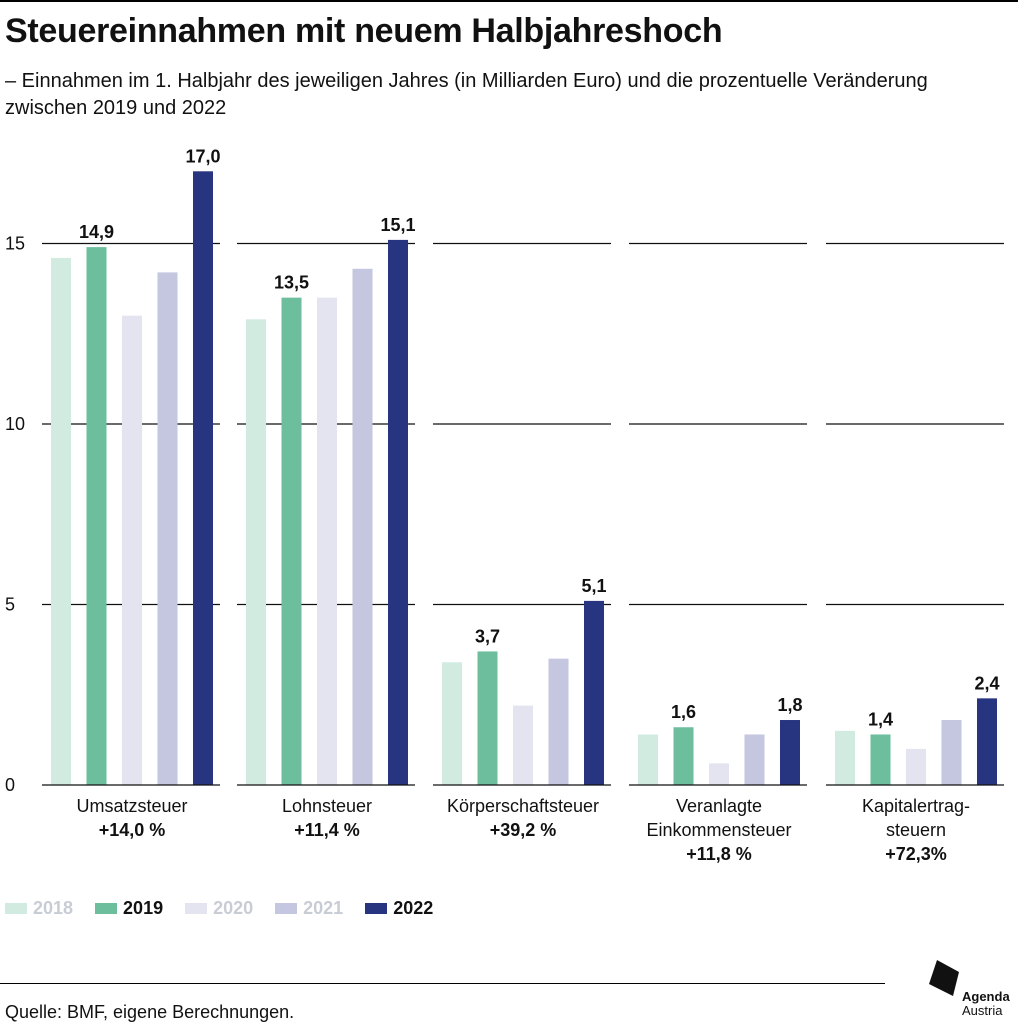 The width and height of the screenshot is (1018, 1024). I want to click on data-label: 2,4, so click(986, 683).